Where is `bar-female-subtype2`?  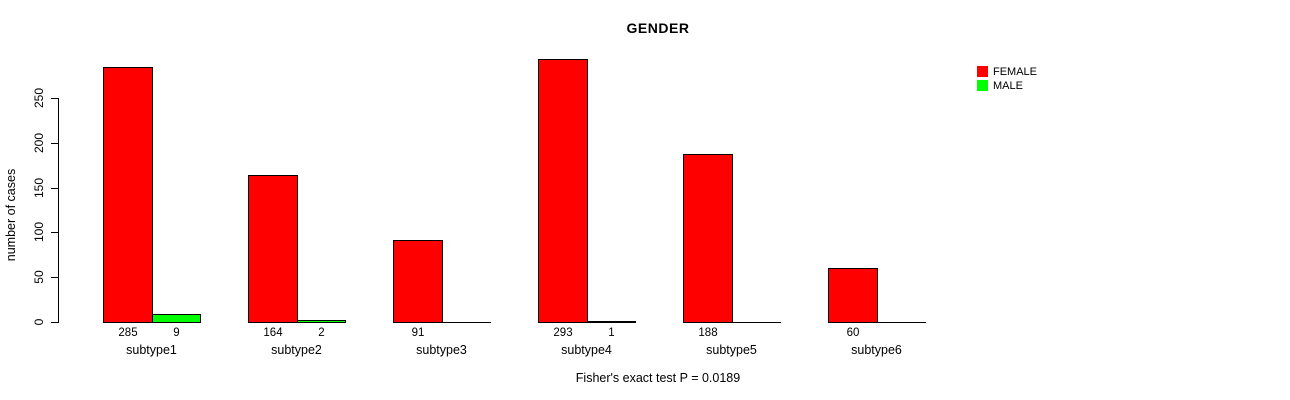 bar-female-subtype2 is located at coordinates (273, 249).